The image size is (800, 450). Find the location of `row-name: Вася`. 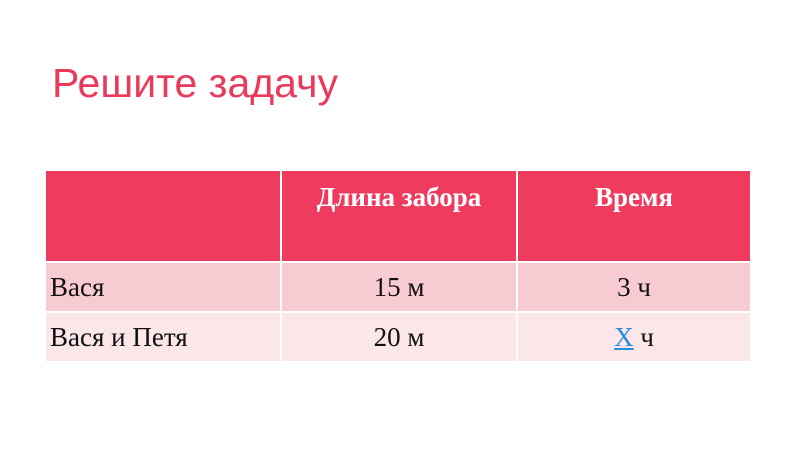

row-name: Вася is located at coordinates (163, 287).